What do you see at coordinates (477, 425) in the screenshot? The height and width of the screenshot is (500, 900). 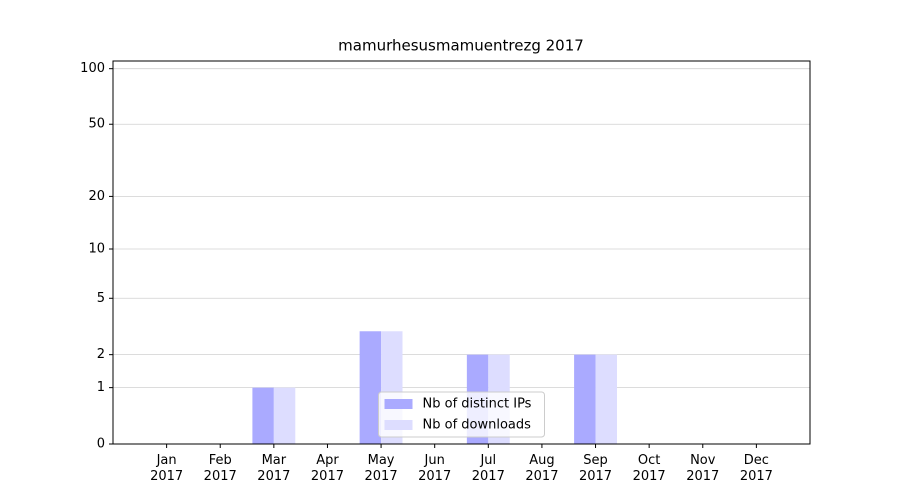 I see `legend-label: Nb of downloads` at bounding box center [477, 425].